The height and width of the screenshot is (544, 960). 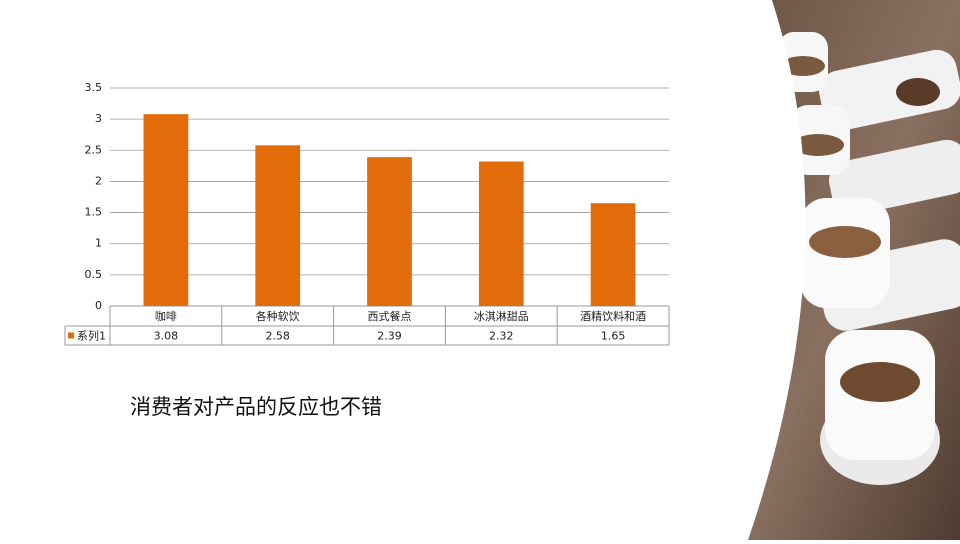 What do you see at coordinates (98, 180) in the screenshot?
I see `y-tick-label: 2` at bounding box center [98, 180].